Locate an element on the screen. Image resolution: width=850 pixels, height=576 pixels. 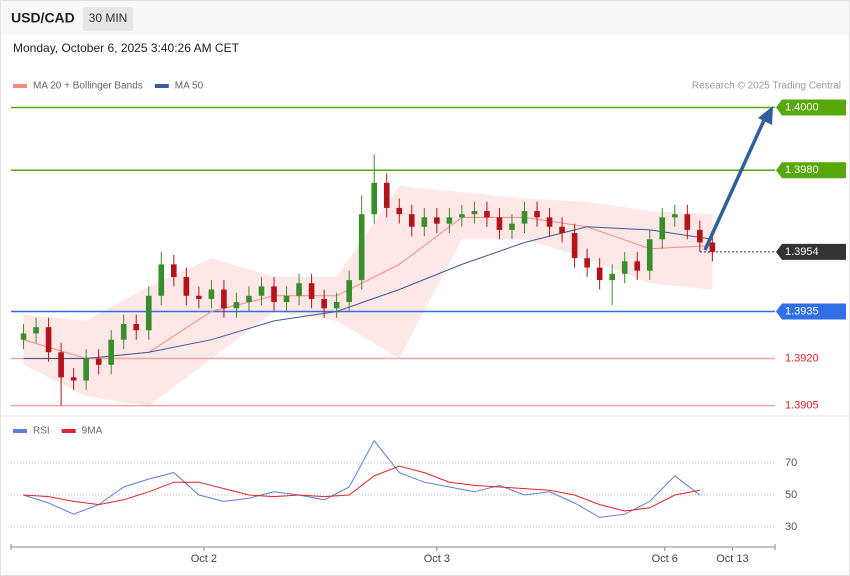
legend-label: RSI is located at coordinates (41, 431).